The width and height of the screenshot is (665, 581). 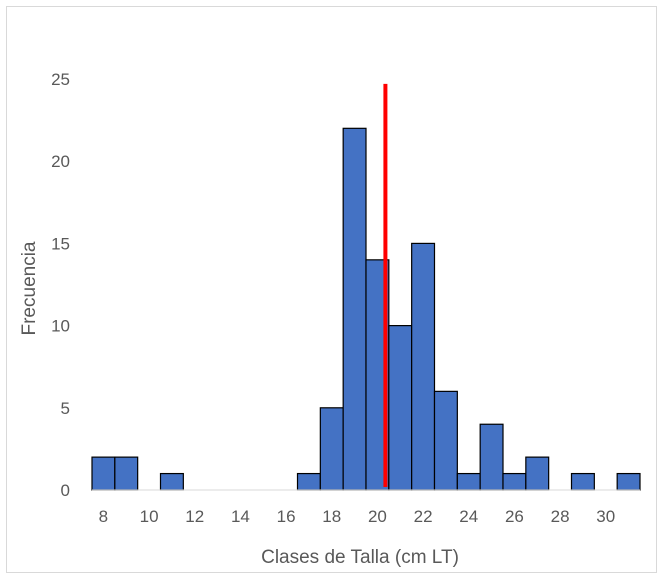 What do you see at coordinates (331, 516) in the screenshot?
I see `x-tick-label: 18` at bounding box center [331, 516].